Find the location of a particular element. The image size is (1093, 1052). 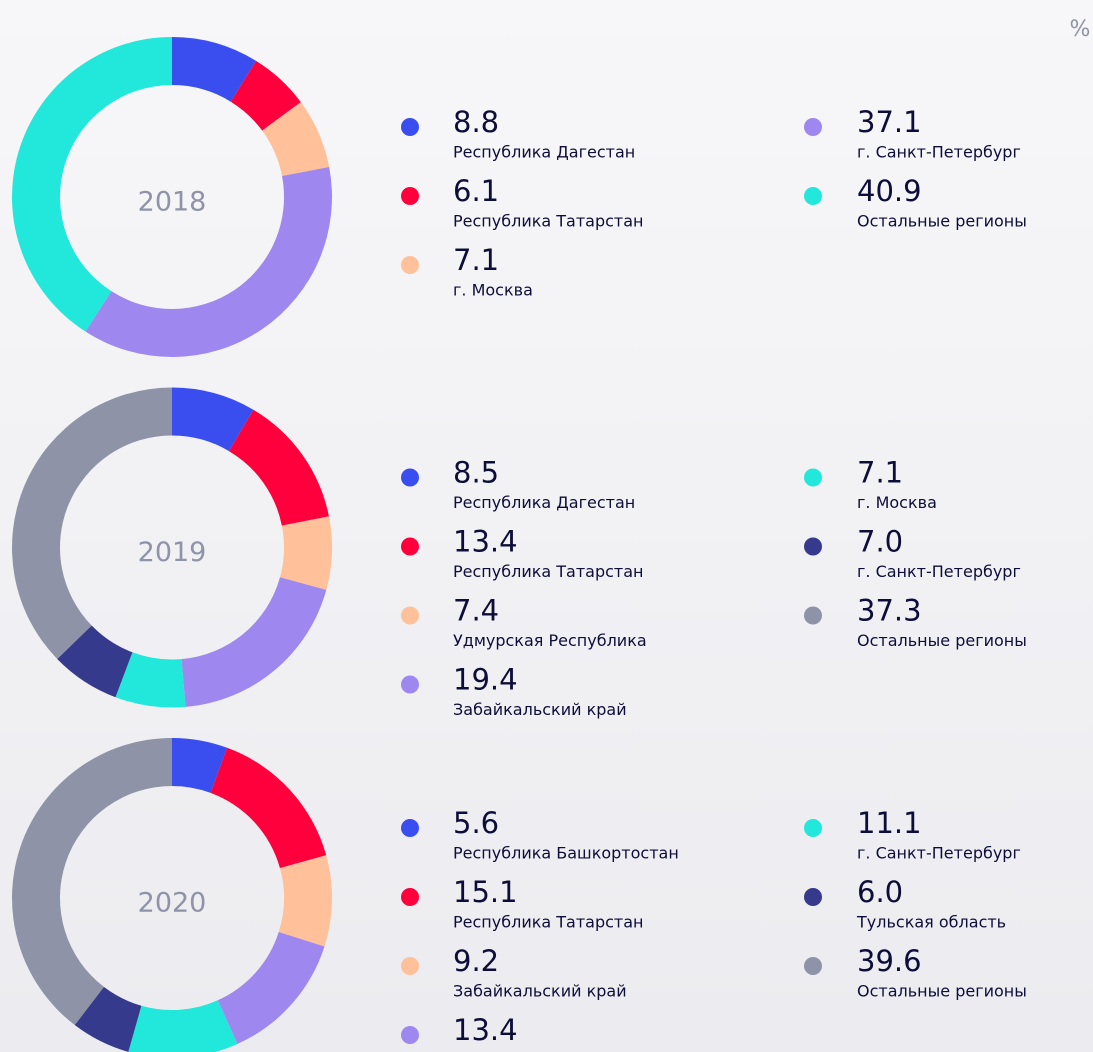

legend-value: 8.5 is located at coordinates (476, 473).